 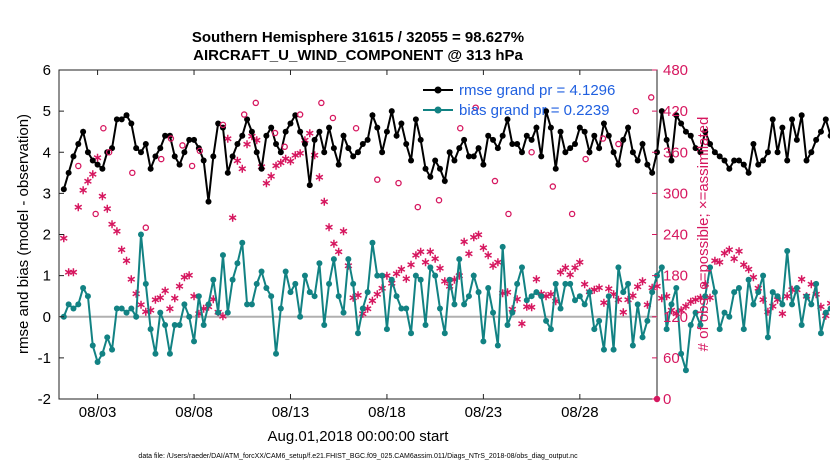 What do you see at coordinates (670, 235) in the screenshot?
I see `y-right-axis: 0 60 120 180 240 300 360 420 480` at bounding box center [670, 235].